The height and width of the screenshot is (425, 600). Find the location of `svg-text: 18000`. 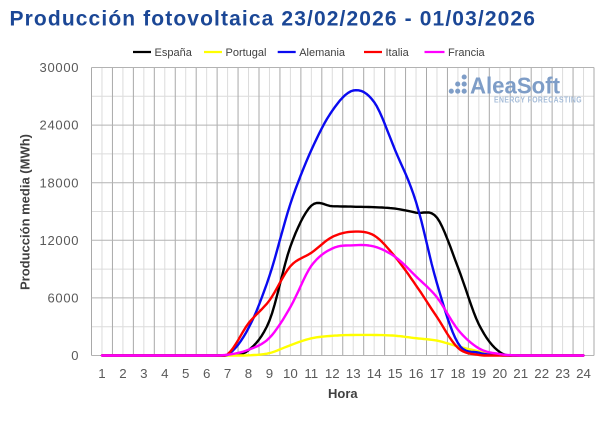

svg-text: 18000 is located at coordinates (60, 182).